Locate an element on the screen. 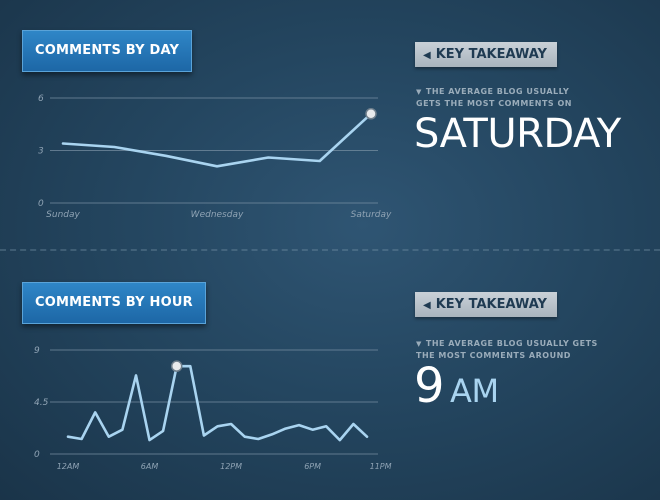 This screenshot has width=660, height=500. comments-by-hour-chart: 9 4.5 0 12AM 6AM 12PM 6PM 11PM is located at coordinates (213, 408).